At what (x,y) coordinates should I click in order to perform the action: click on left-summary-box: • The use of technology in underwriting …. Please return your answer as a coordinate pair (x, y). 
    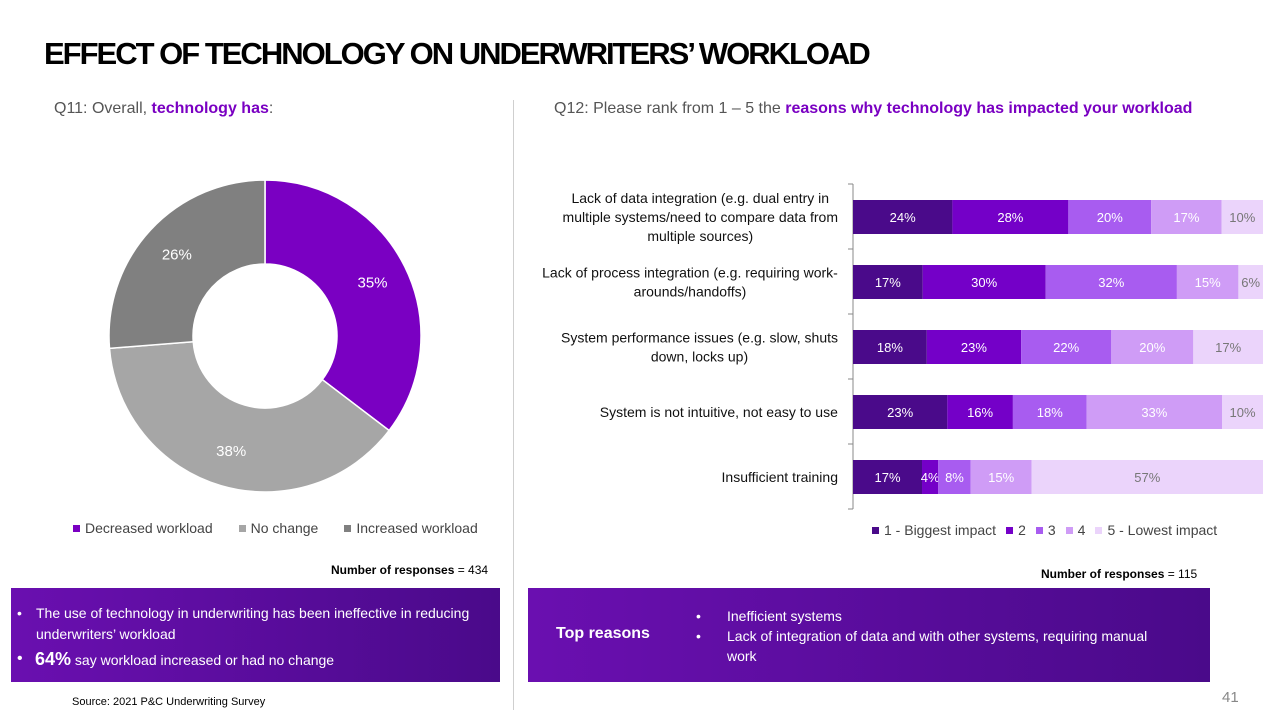
    Looking at the image, I should click on (255, 635).